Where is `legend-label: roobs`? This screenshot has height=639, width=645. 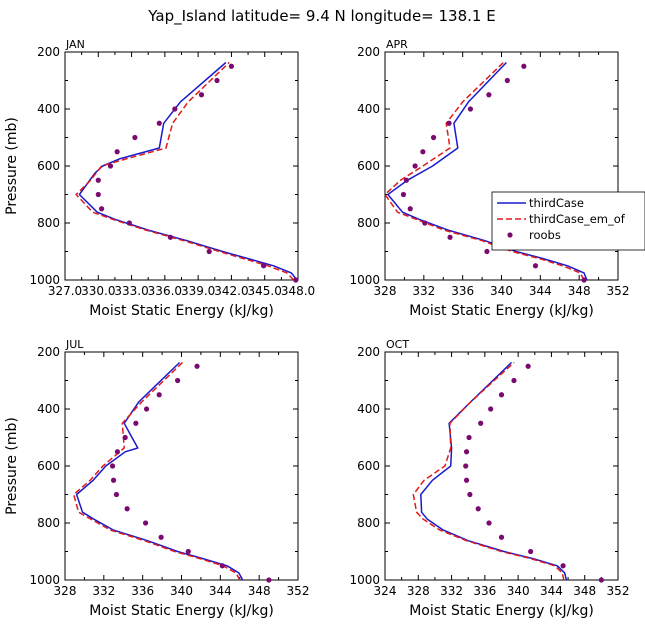 legend-label: roobs is located at coordinates (545, 235).